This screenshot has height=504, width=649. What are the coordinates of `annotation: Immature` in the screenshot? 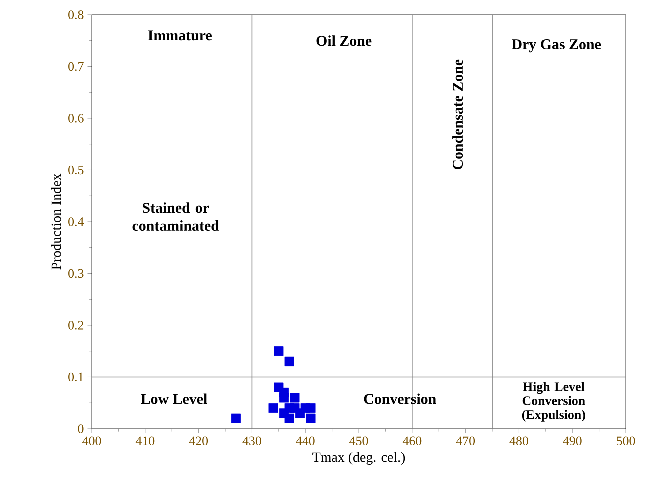 It's located at (180, 35).